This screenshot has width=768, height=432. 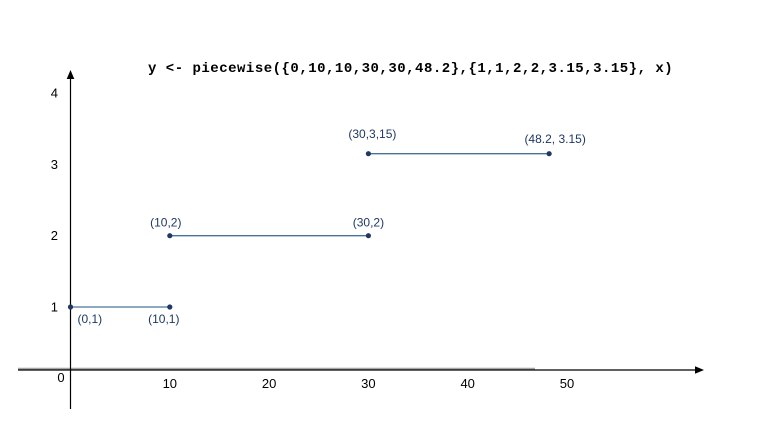 I want to click on x-tick-label: 20, so click(x=269, y=383).